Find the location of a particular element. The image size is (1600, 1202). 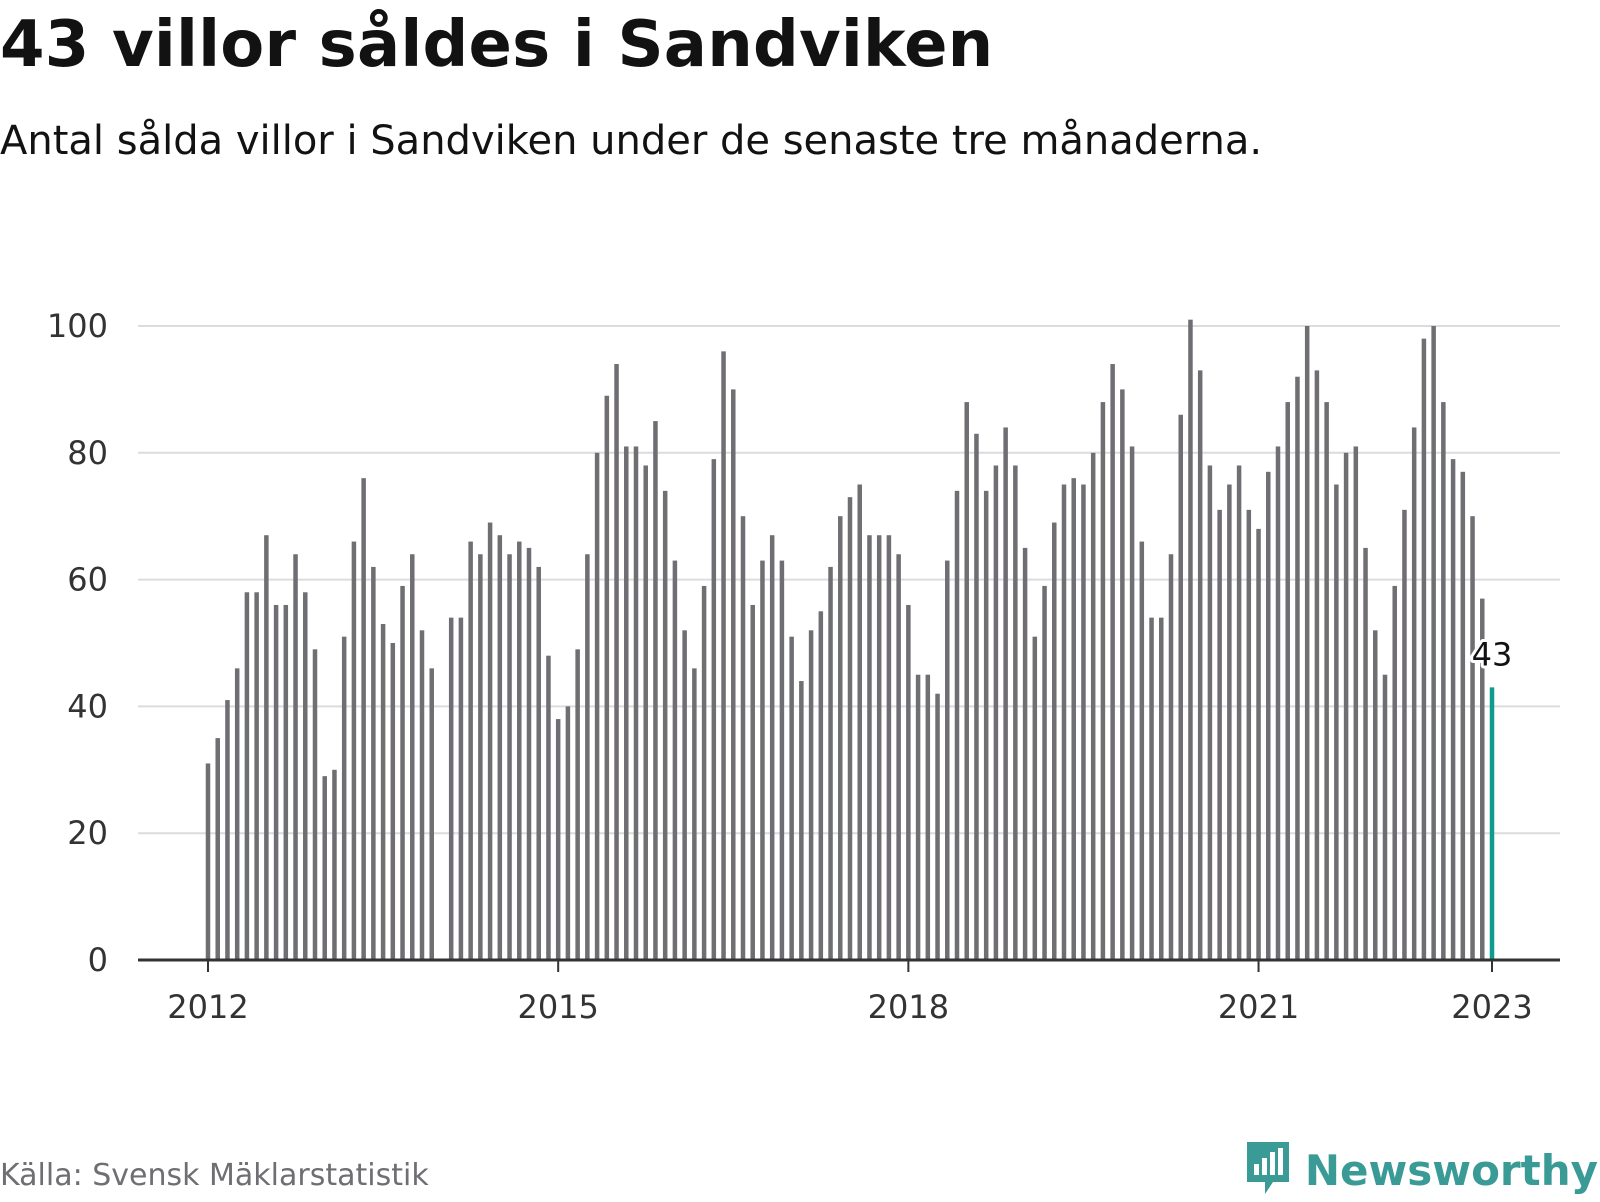

brand-name: Newsworthy is located at coordinates (1451, 1170).